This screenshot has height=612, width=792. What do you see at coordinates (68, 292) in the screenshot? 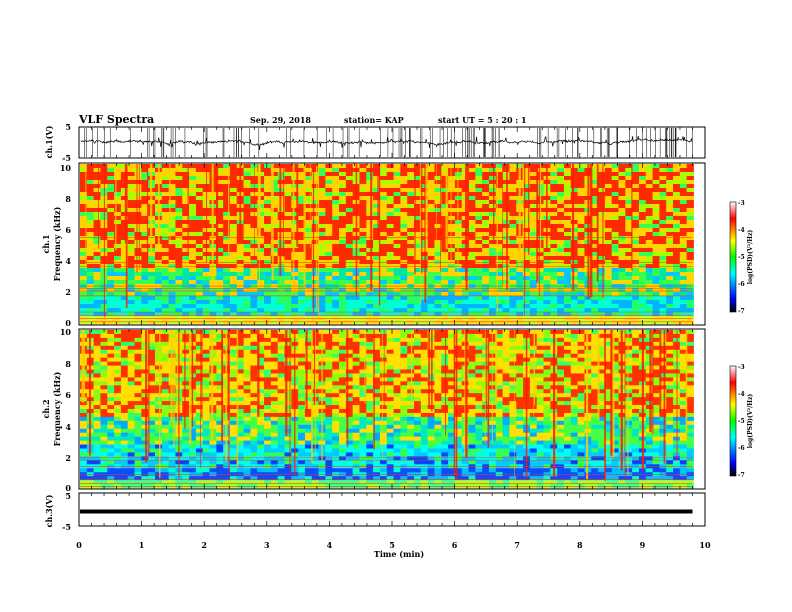
I see `ch1-ytick-2: 2` at bounding box center [68, 292].